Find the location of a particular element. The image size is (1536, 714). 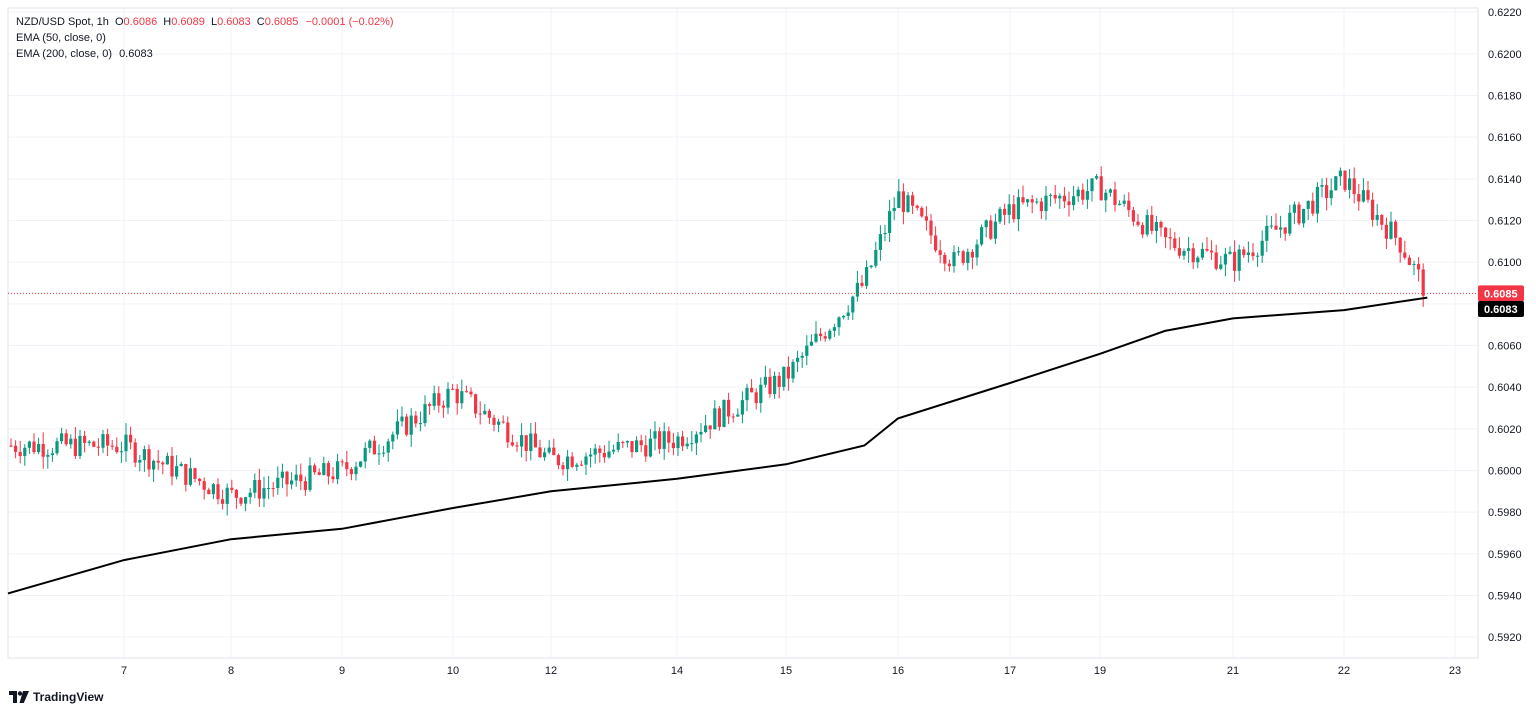

low-label: L is located at coordinates (214, 22).